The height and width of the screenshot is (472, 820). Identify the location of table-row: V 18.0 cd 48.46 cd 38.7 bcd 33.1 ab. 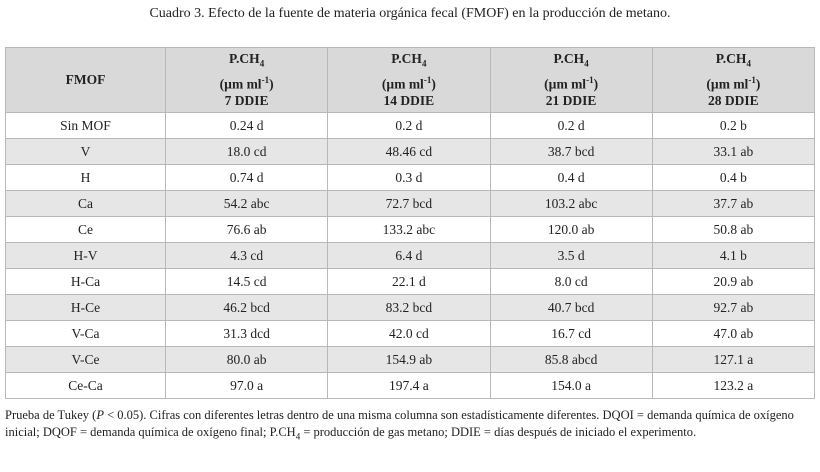
(410, 151).